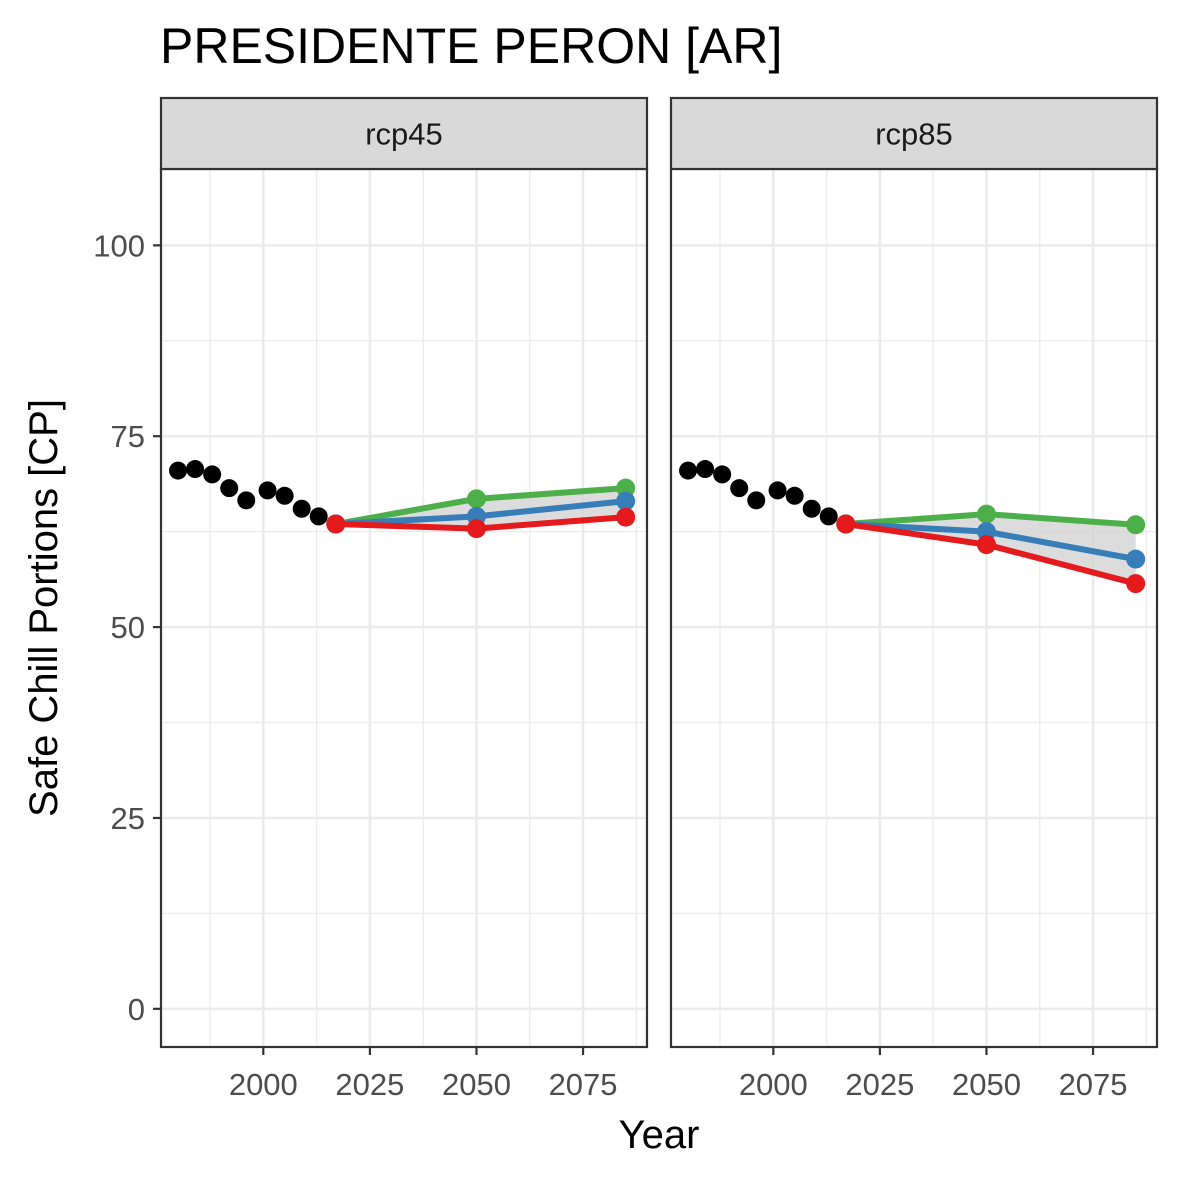 The width and height of the screenshot is (1181, 1181). Describe the element at coordinates (128, 436) in the screenshot. I see `y-tick-label: 75` at that location.